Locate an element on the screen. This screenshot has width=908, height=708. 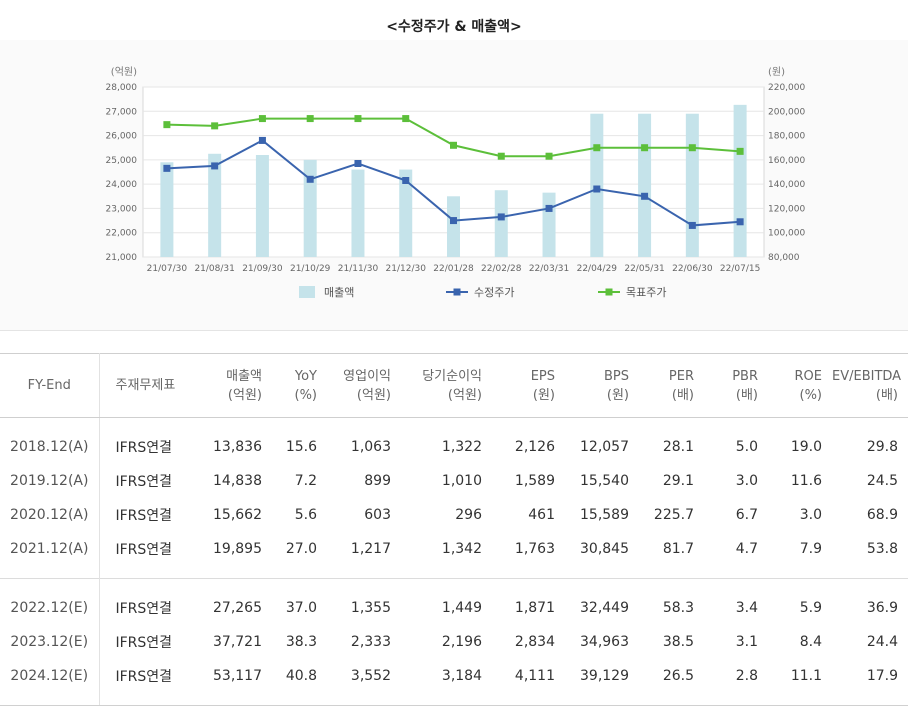
table-cell: 225.7 is located at coordinates (673, 515).